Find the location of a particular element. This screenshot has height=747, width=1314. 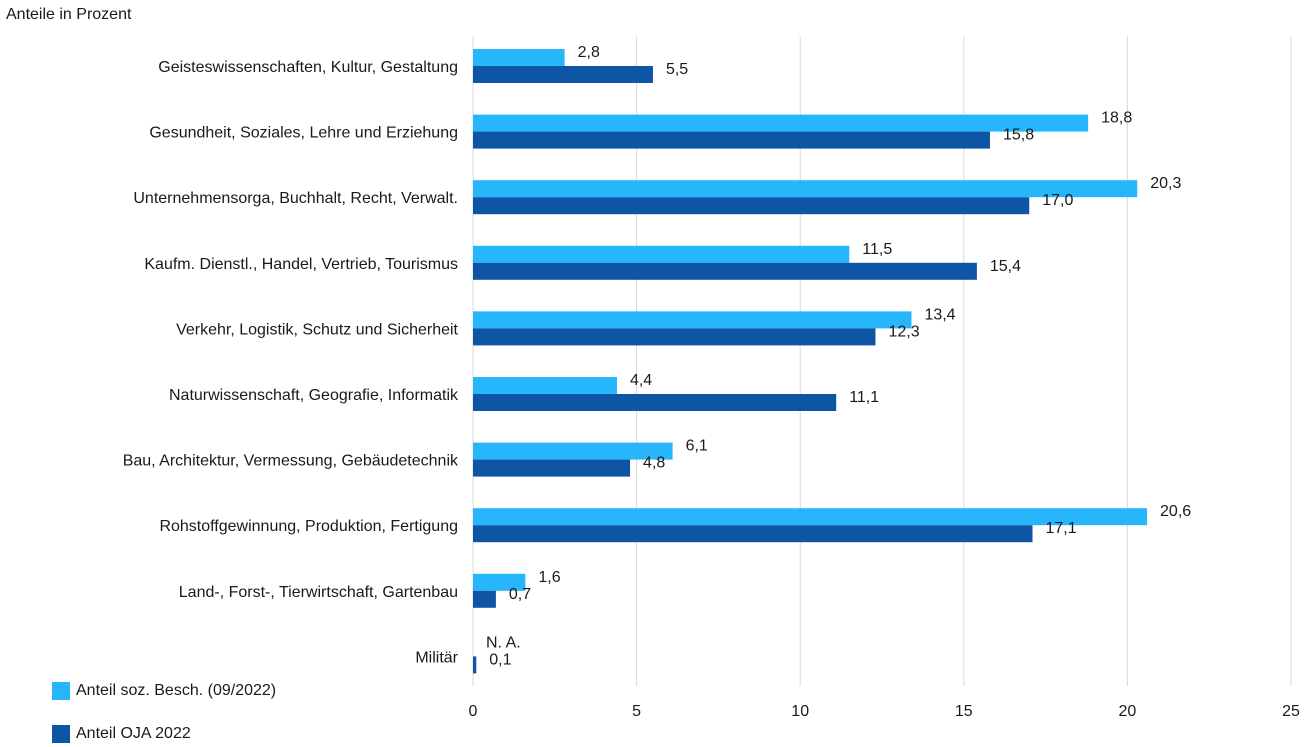

chart-unit-label: Anteile in Prozent is located at coordinates (69, 14).